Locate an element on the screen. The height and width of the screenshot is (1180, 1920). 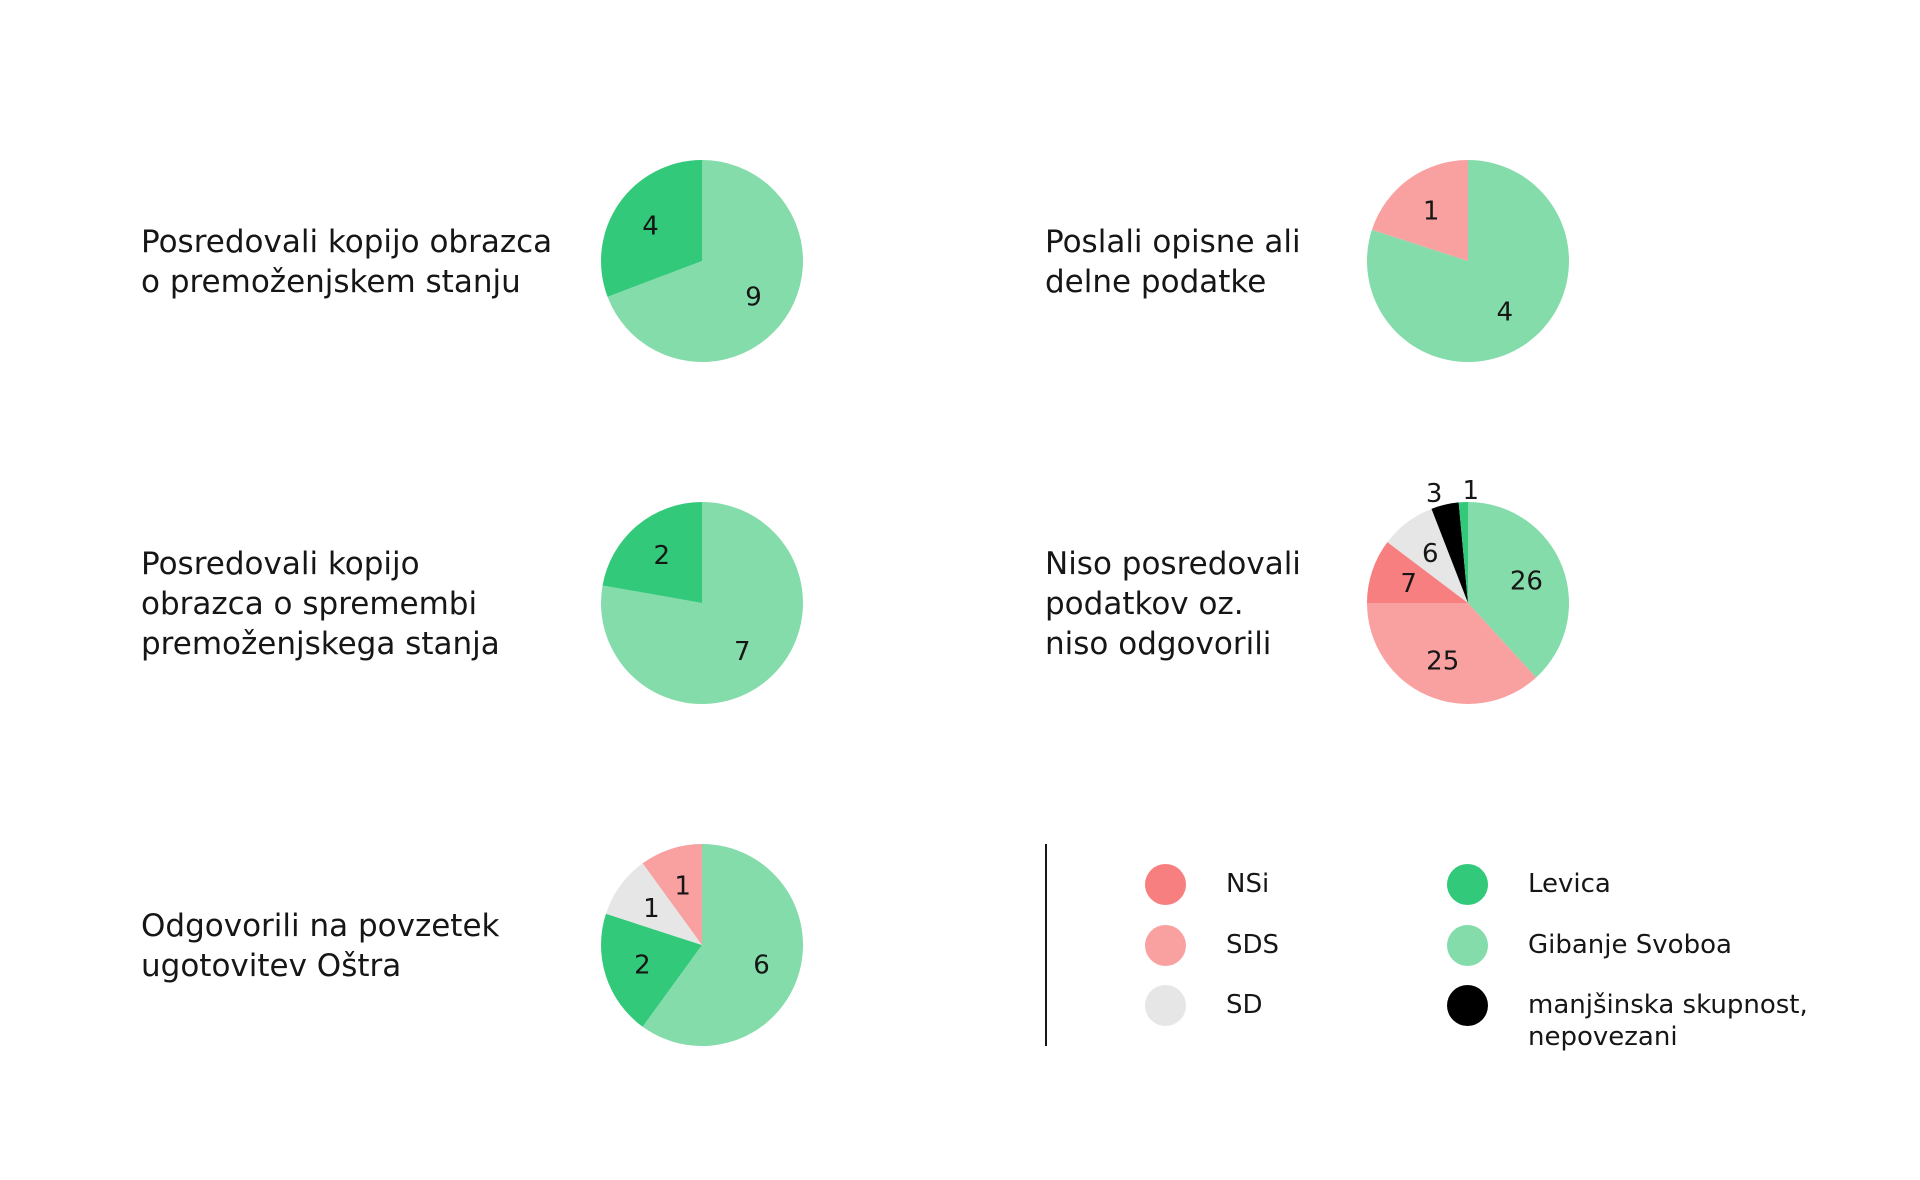
legend-item-sds: SDS is located at coordinates (1345, 945).